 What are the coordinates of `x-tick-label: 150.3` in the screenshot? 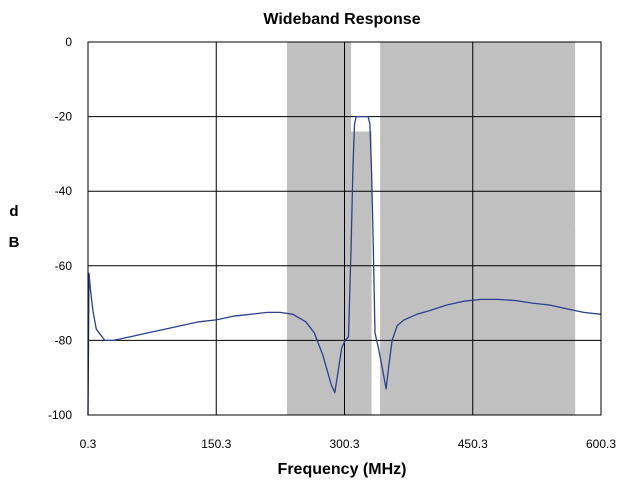 It's located at (216, 444).